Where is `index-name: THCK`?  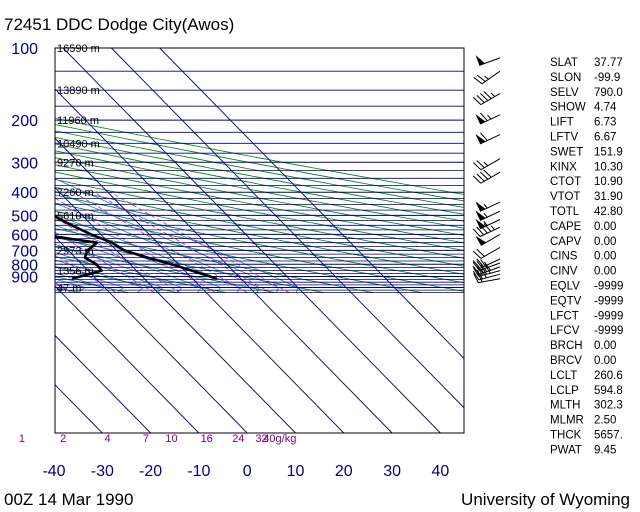
index-name: THCK is located at coordinates (566, 436).